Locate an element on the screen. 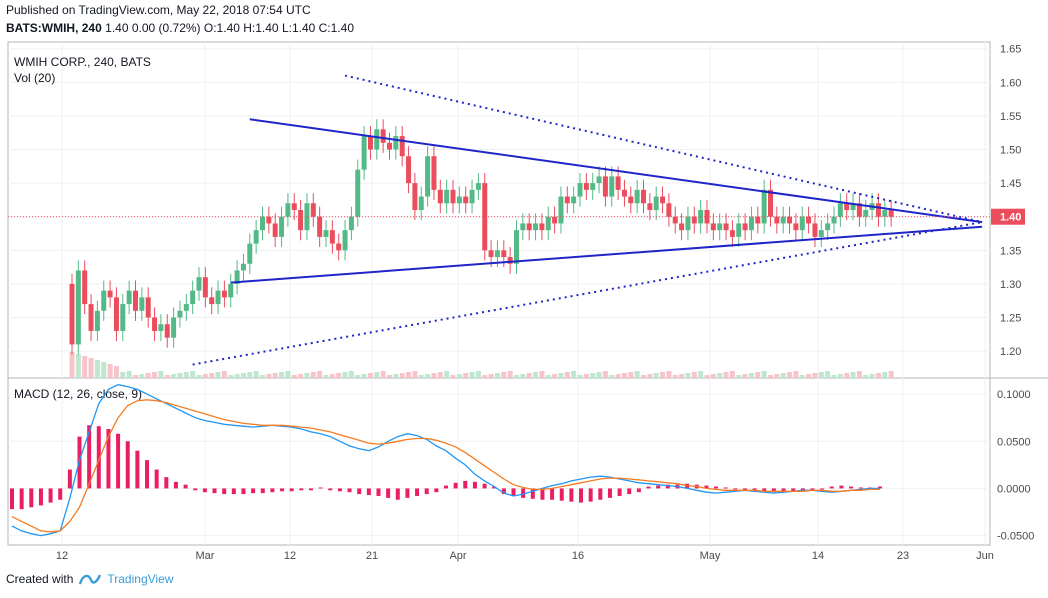 Image resolution: width=1048 pixels, height=598 pixels. x-tick-label: 23 is located at coordinates (903, 556).